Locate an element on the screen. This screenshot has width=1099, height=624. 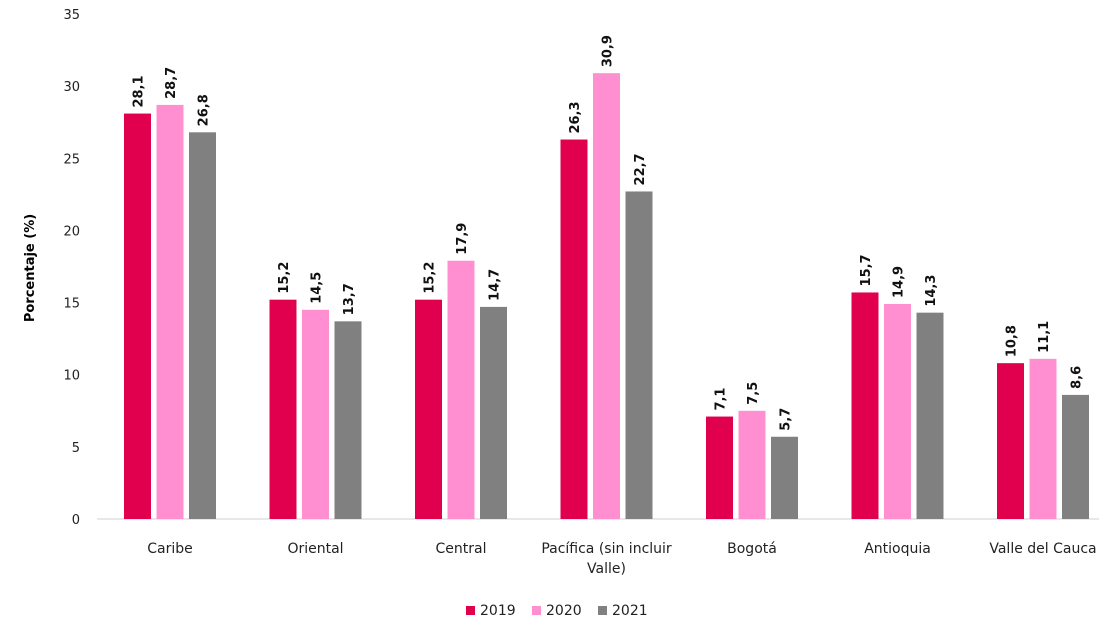
x-tick-label: Bogotá is located at coordinates (752, 549).